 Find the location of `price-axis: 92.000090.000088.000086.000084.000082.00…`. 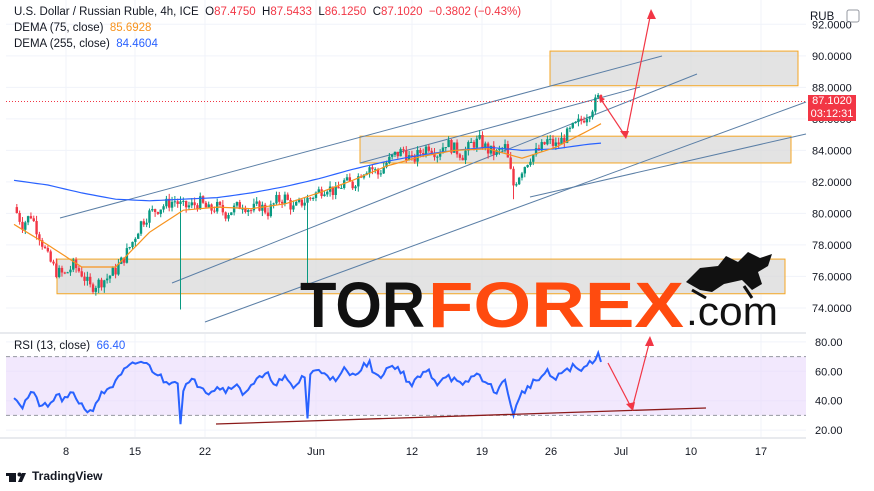

price-axis: 92.000090.000088.000086.000084.000082.00… is located at coordinates (832, 167).